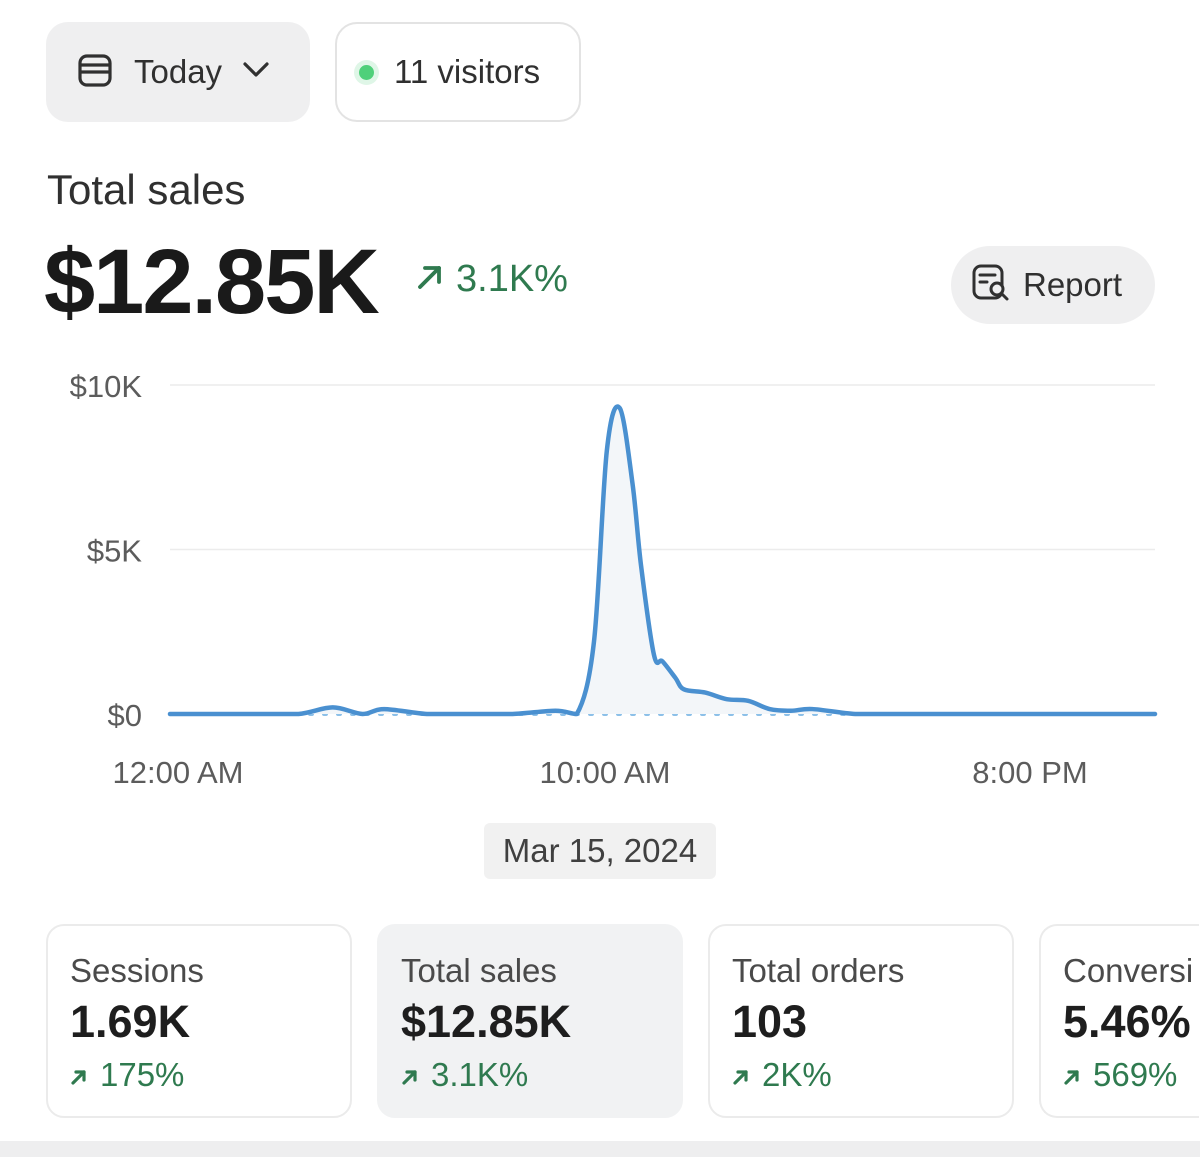 The image size is (1200, 1157). What do you see at coordinates (467, 71) in the screenshot?
I see `visitors-label: 11 visitors` at bounding box center [467, 71].